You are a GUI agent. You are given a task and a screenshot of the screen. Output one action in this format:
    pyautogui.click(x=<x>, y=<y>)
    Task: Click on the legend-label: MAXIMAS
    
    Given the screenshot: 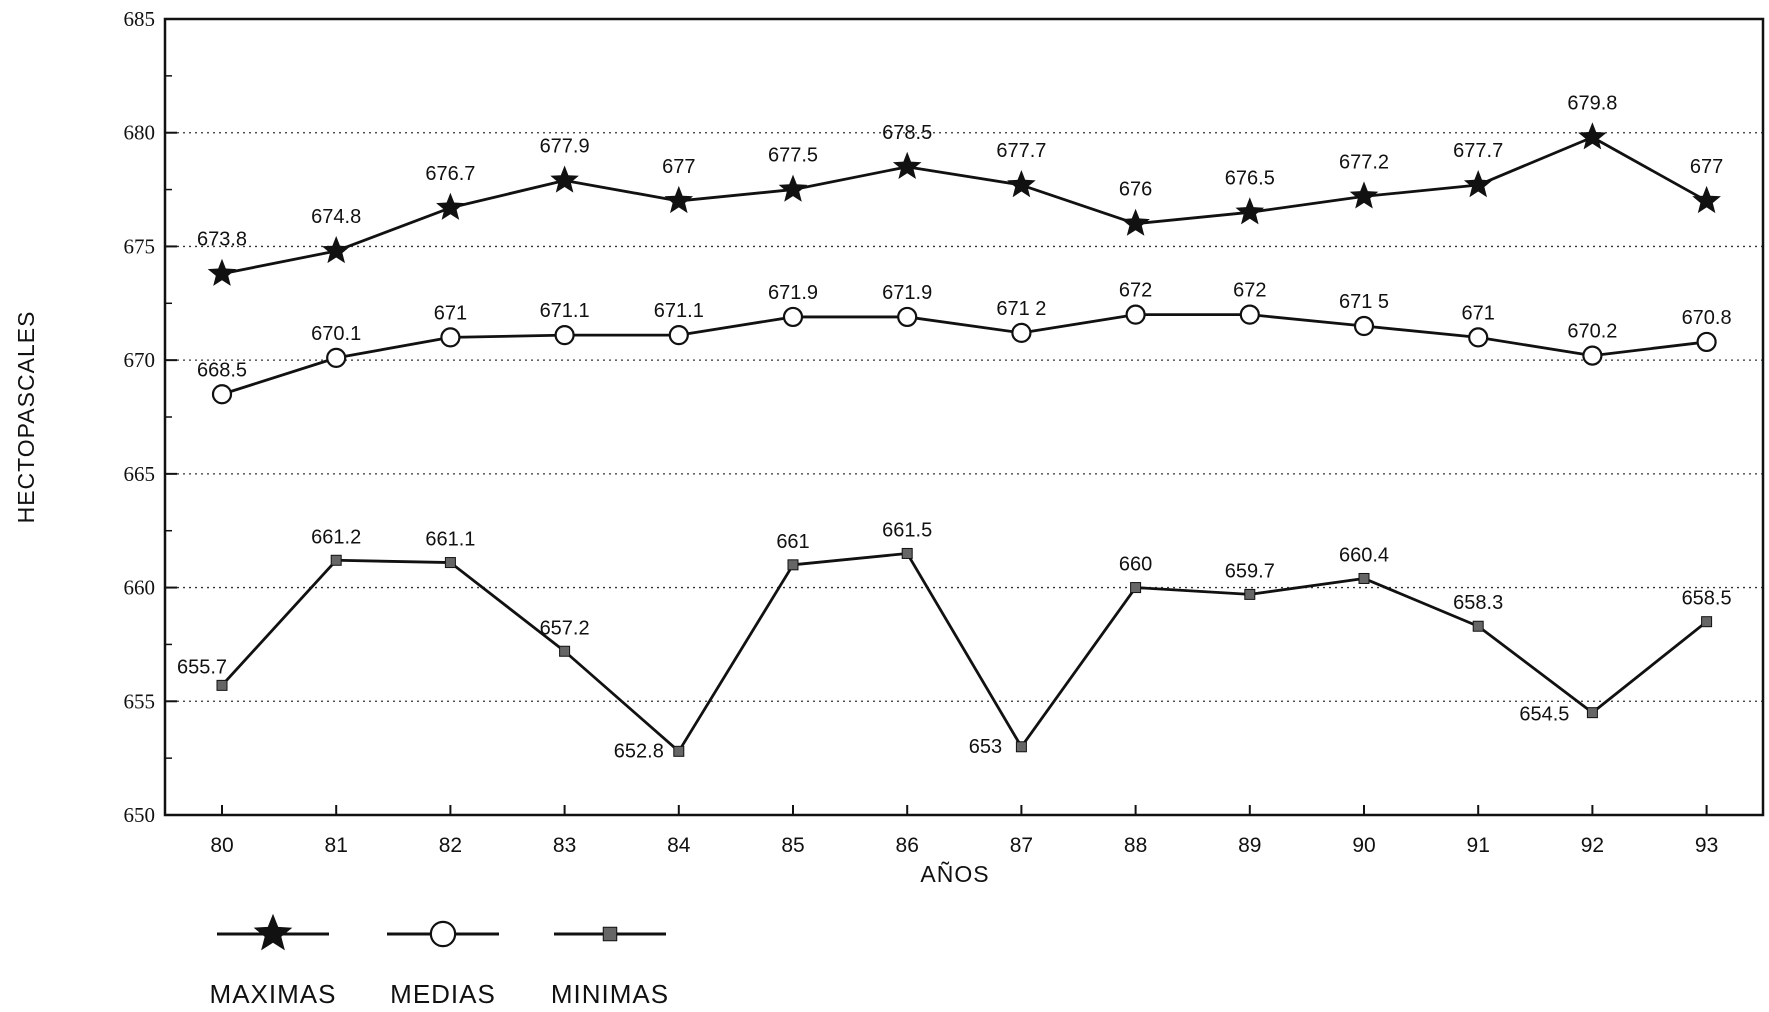 What is the action you would take?
    pyautogui.click(x=273, y=994)
    